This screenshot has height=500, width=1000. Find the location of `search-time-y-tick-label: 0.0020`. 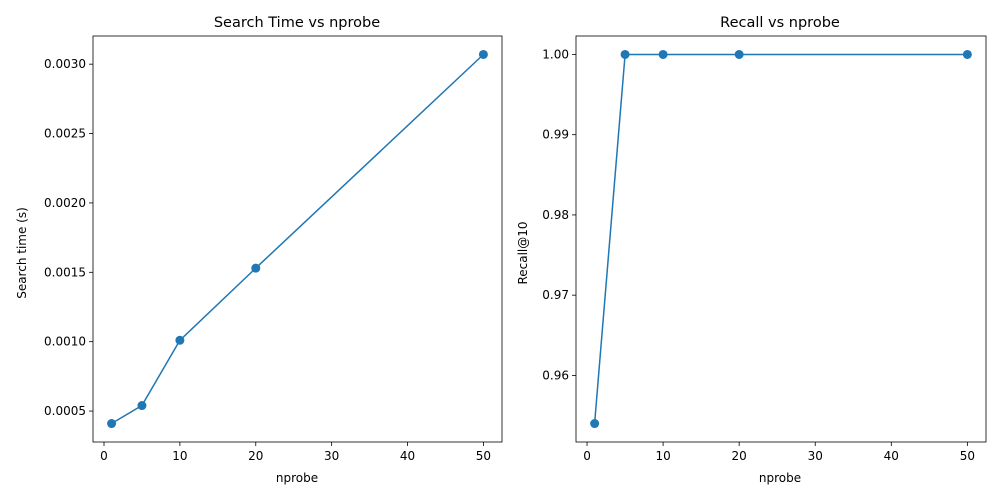

search-time-y-tick-label: 0.0020 is located at coordinates (65, 203).